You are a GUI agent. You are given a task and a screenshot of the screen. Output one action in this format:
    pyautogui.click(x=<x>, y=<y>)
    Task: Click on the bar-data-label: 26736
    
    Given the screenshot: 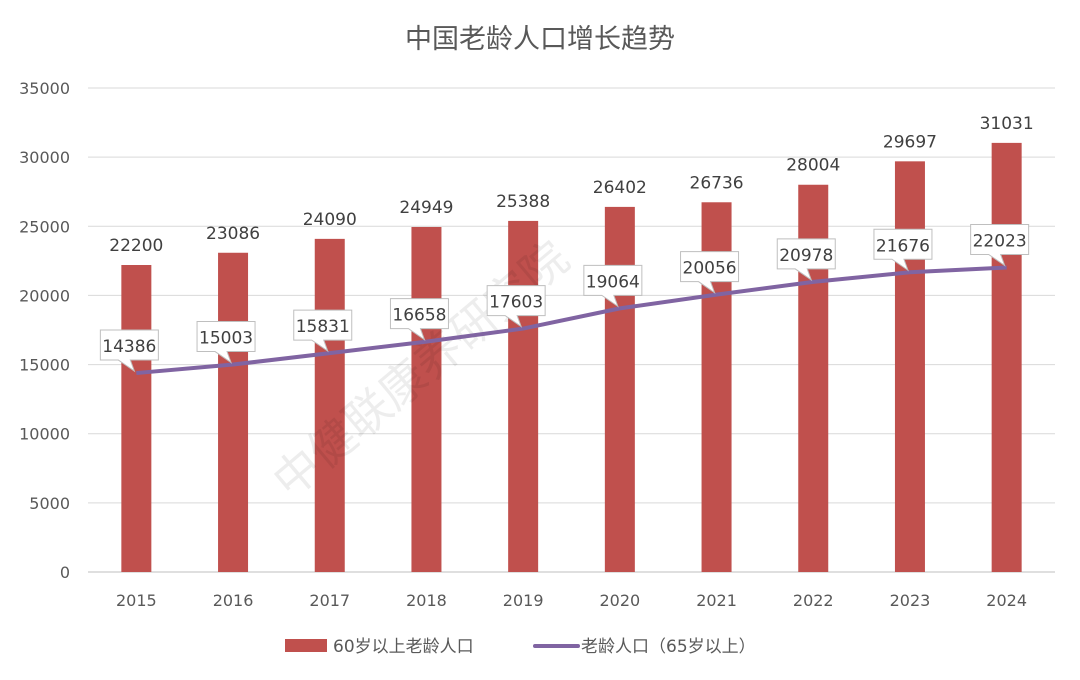 What is the action you would take?
    pyautogui.click(x=717, y=183)
    